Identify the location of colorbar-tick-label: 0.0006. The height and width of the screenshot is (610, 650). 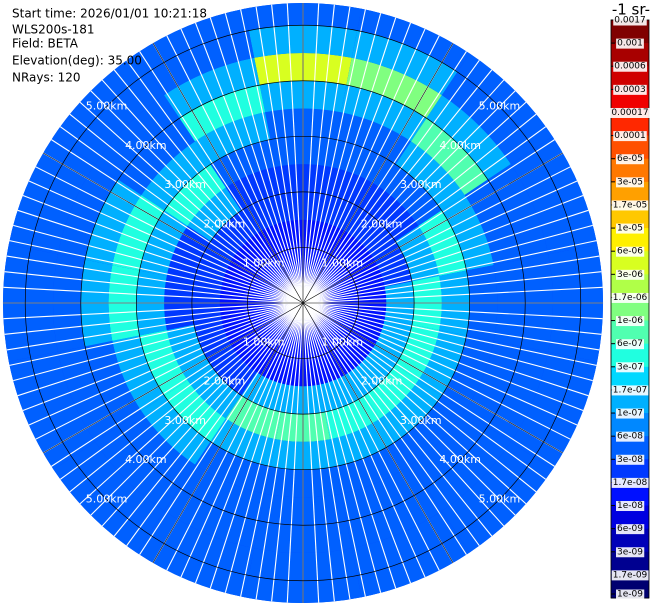
(630, 67).